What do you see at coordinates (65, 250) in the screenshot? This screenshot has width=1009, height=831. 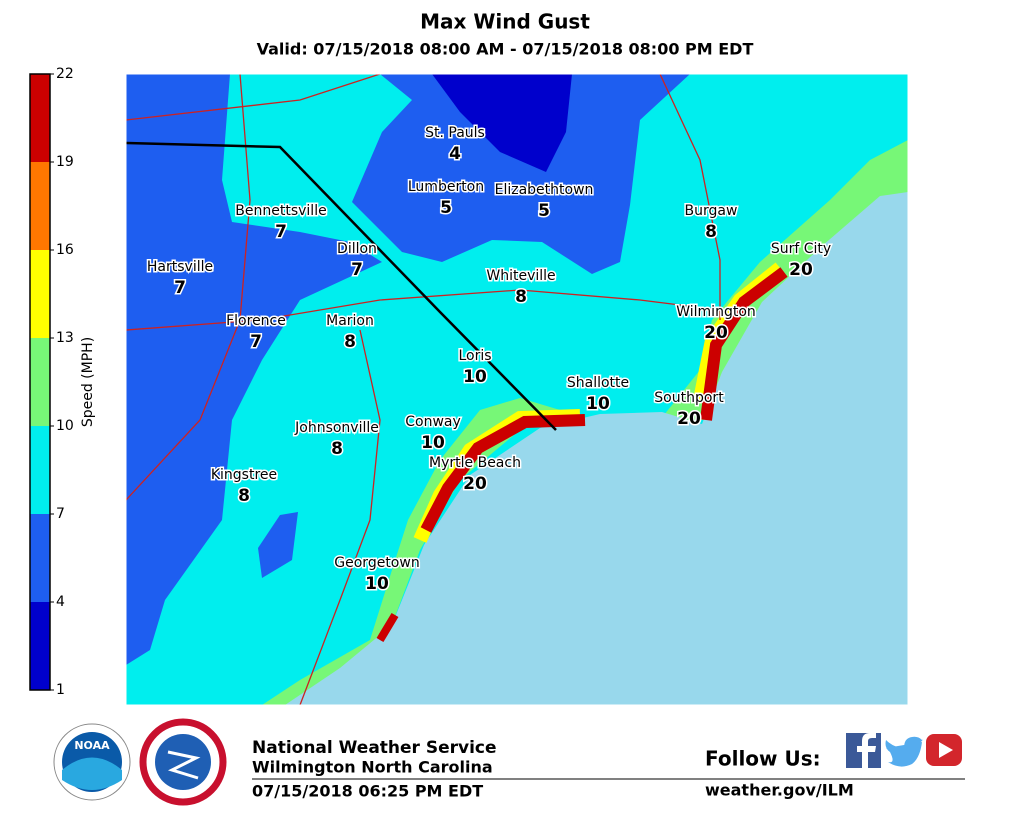 I see `colorbar-tick-label: 16` at bounding box center [65, 250].